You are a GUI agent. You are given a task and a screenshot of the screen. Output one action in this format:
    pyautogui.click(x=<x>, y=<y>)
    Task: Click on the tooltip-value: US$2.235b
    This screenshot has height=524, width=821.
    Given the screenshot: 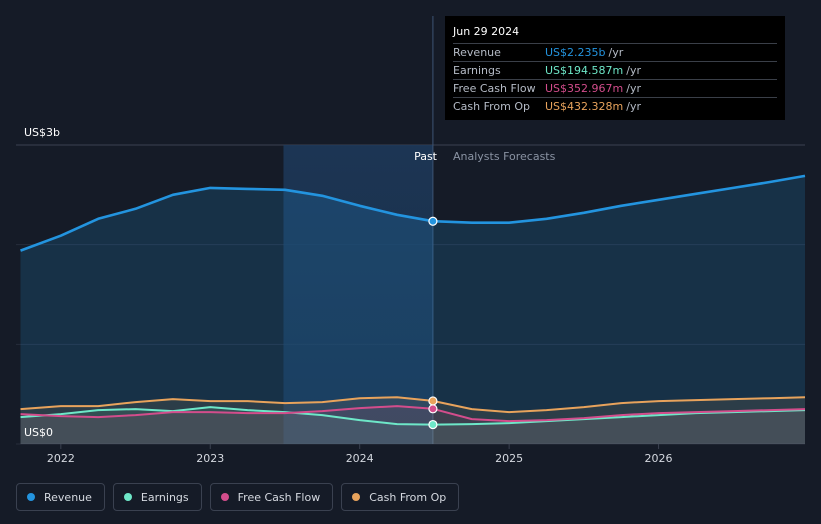 What is the action you would take?
    pyautogui.click(x=575, y=52)
    